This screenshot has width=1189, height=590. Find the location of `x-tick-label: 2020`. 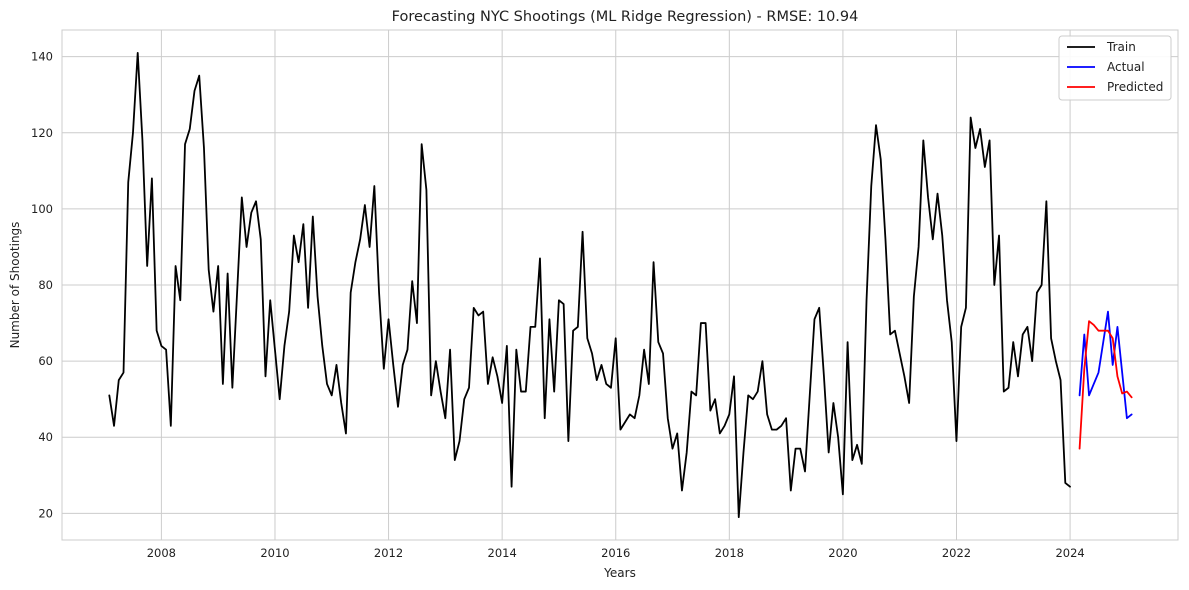

x-tick-label: 2020 is located at coordinates (842, 553).